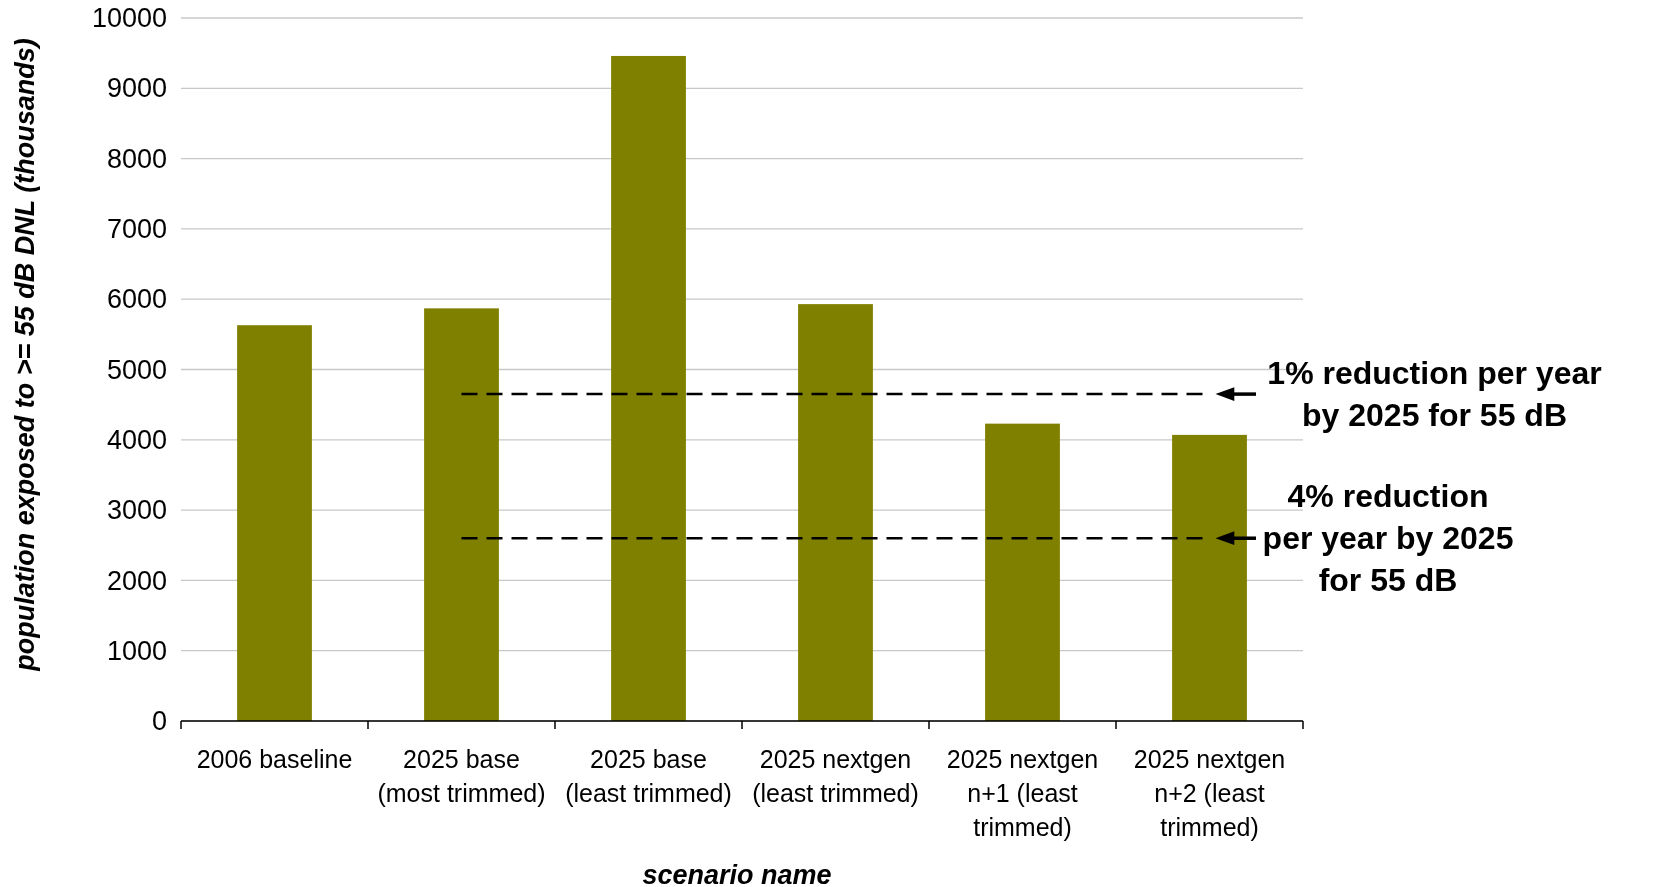 Image resolution: width=1654 pixels, height=887 pixels. I want to click on x-tick-label: 2025 nextgen (least trimmed), so click(835, 776).